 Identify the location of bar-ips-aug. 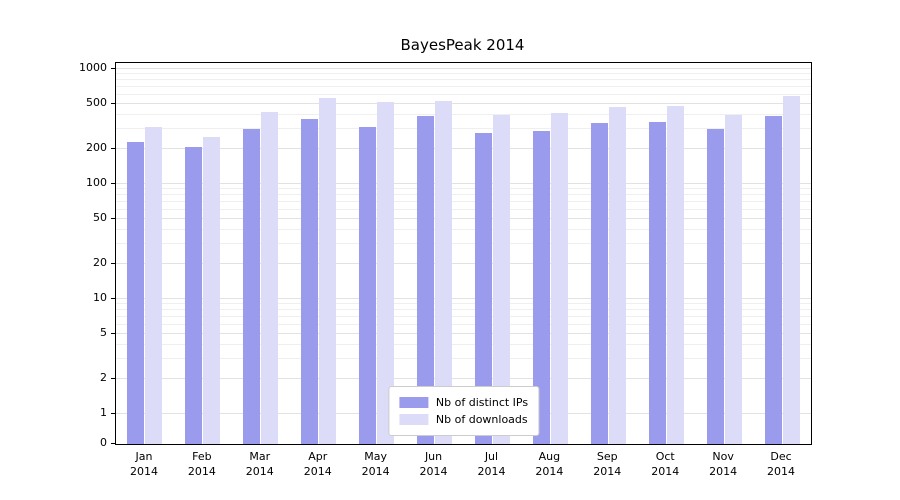
(541, 287).